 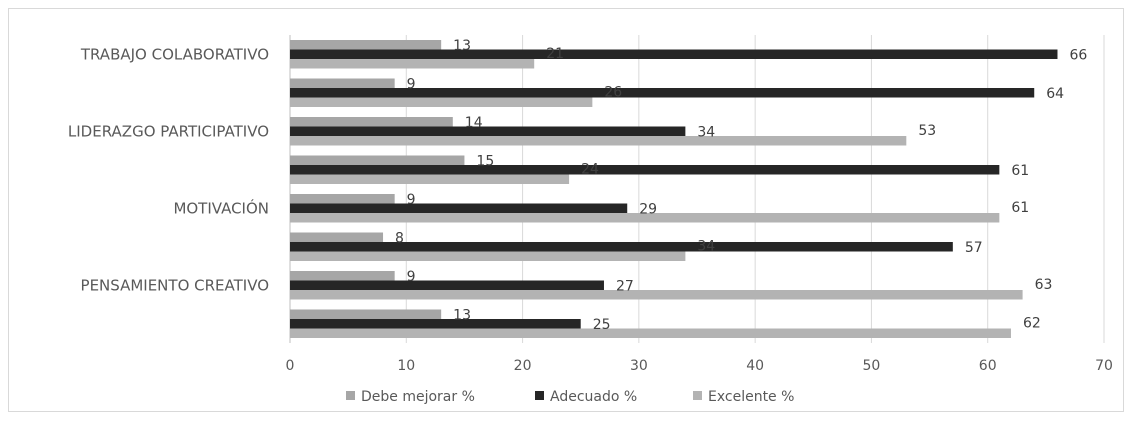 I want to click on legend-label: Adecuado %, so click(x=593, y=397).